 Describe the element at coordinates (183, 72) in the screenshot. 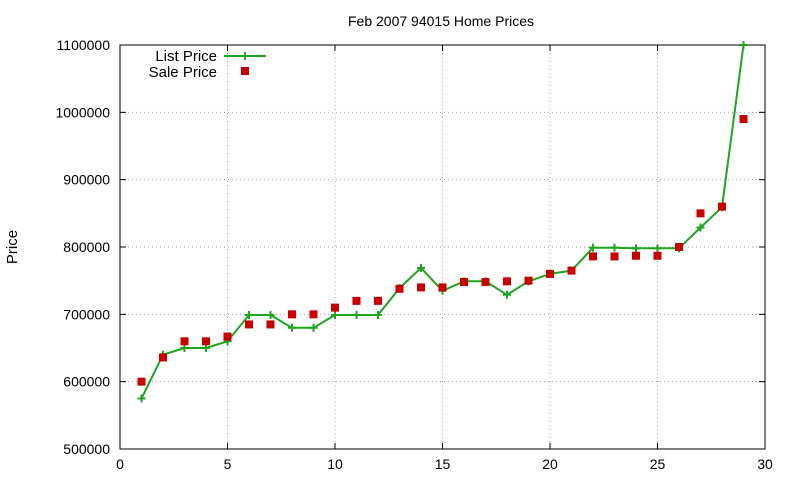

I see `legend-label-sale-price: Sale Price` at that location.